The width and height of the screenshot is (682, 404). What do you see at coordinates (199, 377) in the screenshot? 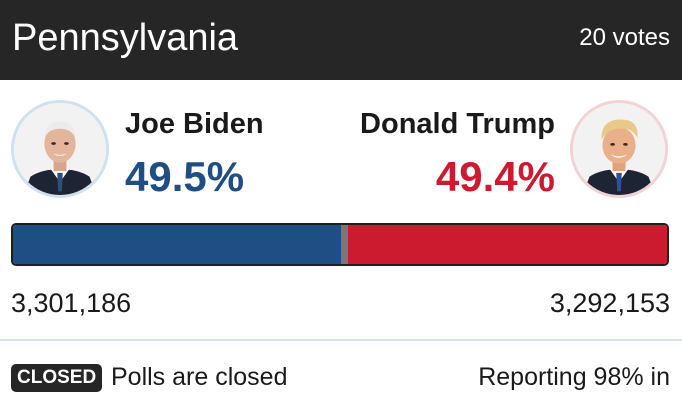
I see `polls-status: Polls are closed` at bounding box center [199, 377].